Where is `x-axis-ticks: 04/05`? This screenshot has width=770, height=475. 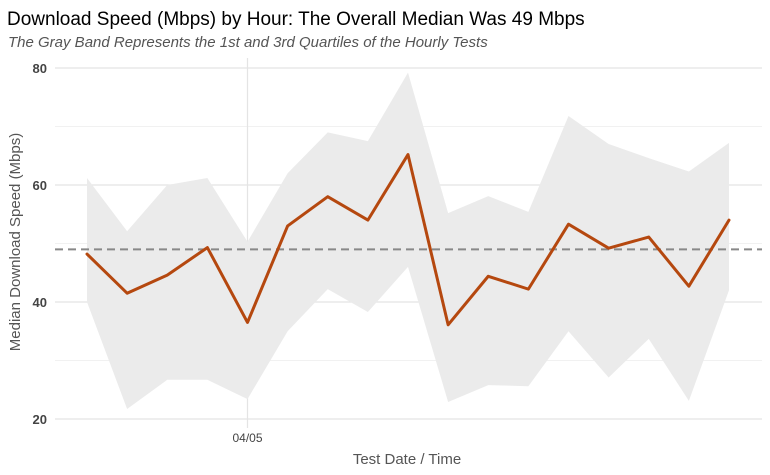 x-axis-ticks: 04/05 is located at coordinates (247, 438).